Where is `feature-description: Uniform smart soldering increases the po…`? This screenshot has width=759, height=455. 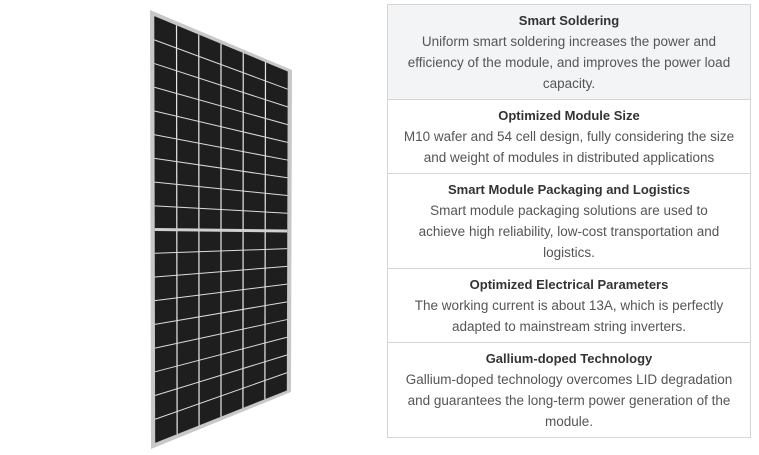 feature-description: Uniform smart soldering increases the po… is located at coordinates (569, 62).